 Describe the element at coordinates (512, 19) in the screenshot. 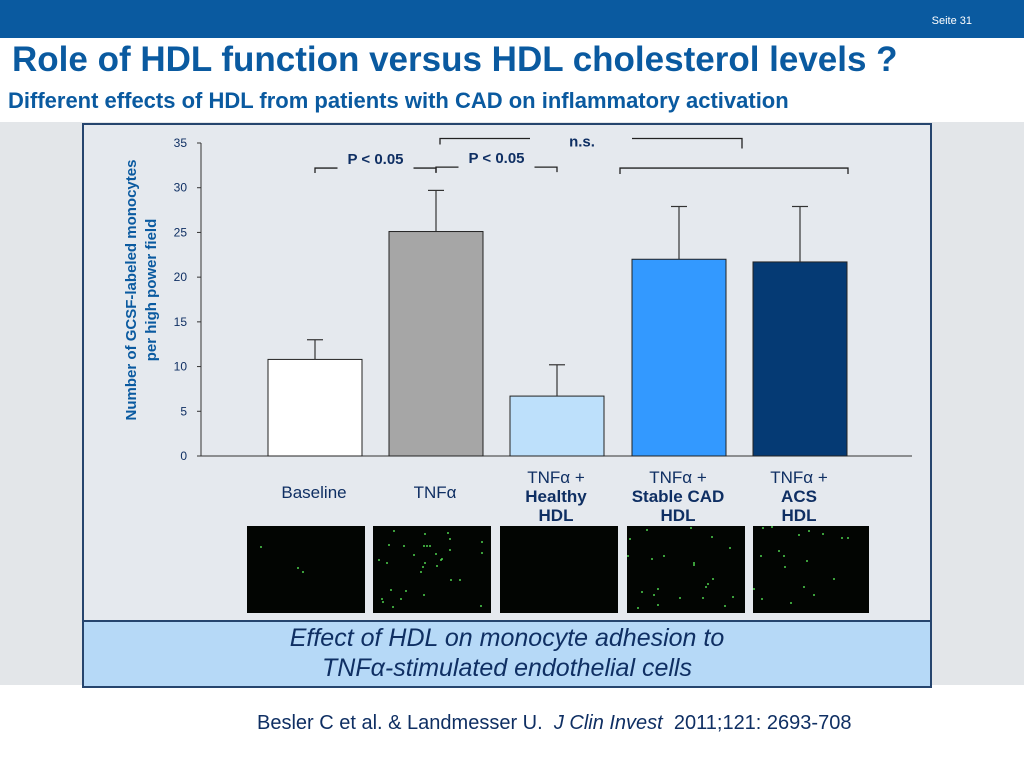

I see `header-bar: Seite 31` at that location.